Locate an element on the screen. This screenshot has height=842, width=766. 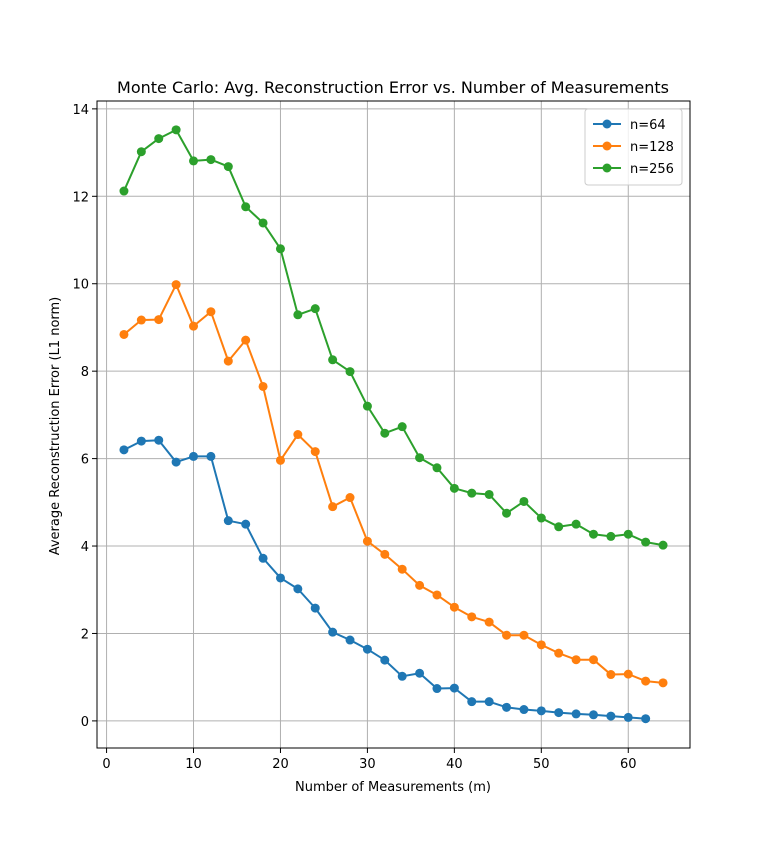
x-tick-label: 20 is located at coordinates (280, 764).